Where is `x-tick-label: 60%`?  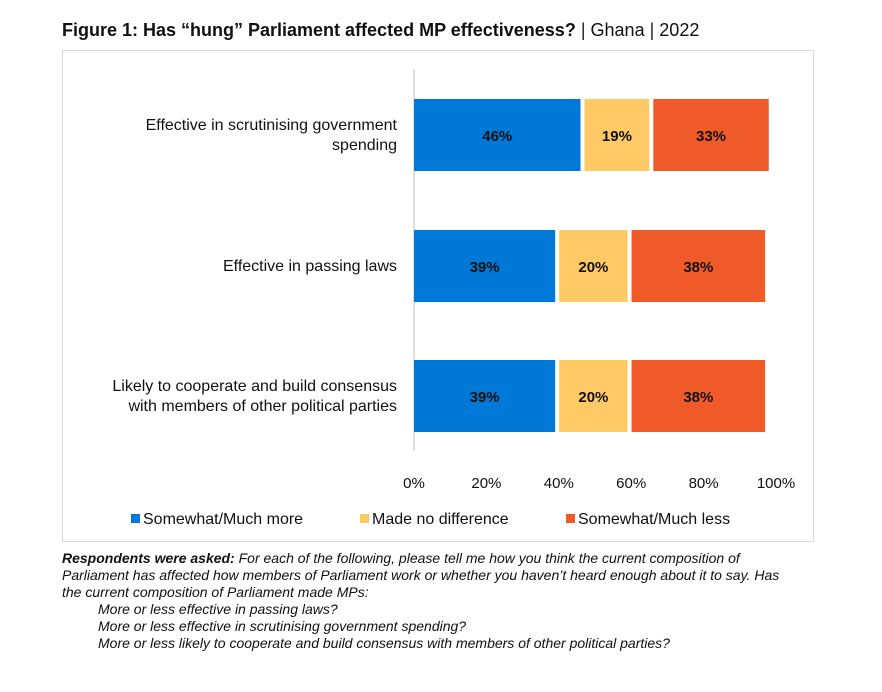 x-tick-label: 60% is located at coordinates (631, 483).